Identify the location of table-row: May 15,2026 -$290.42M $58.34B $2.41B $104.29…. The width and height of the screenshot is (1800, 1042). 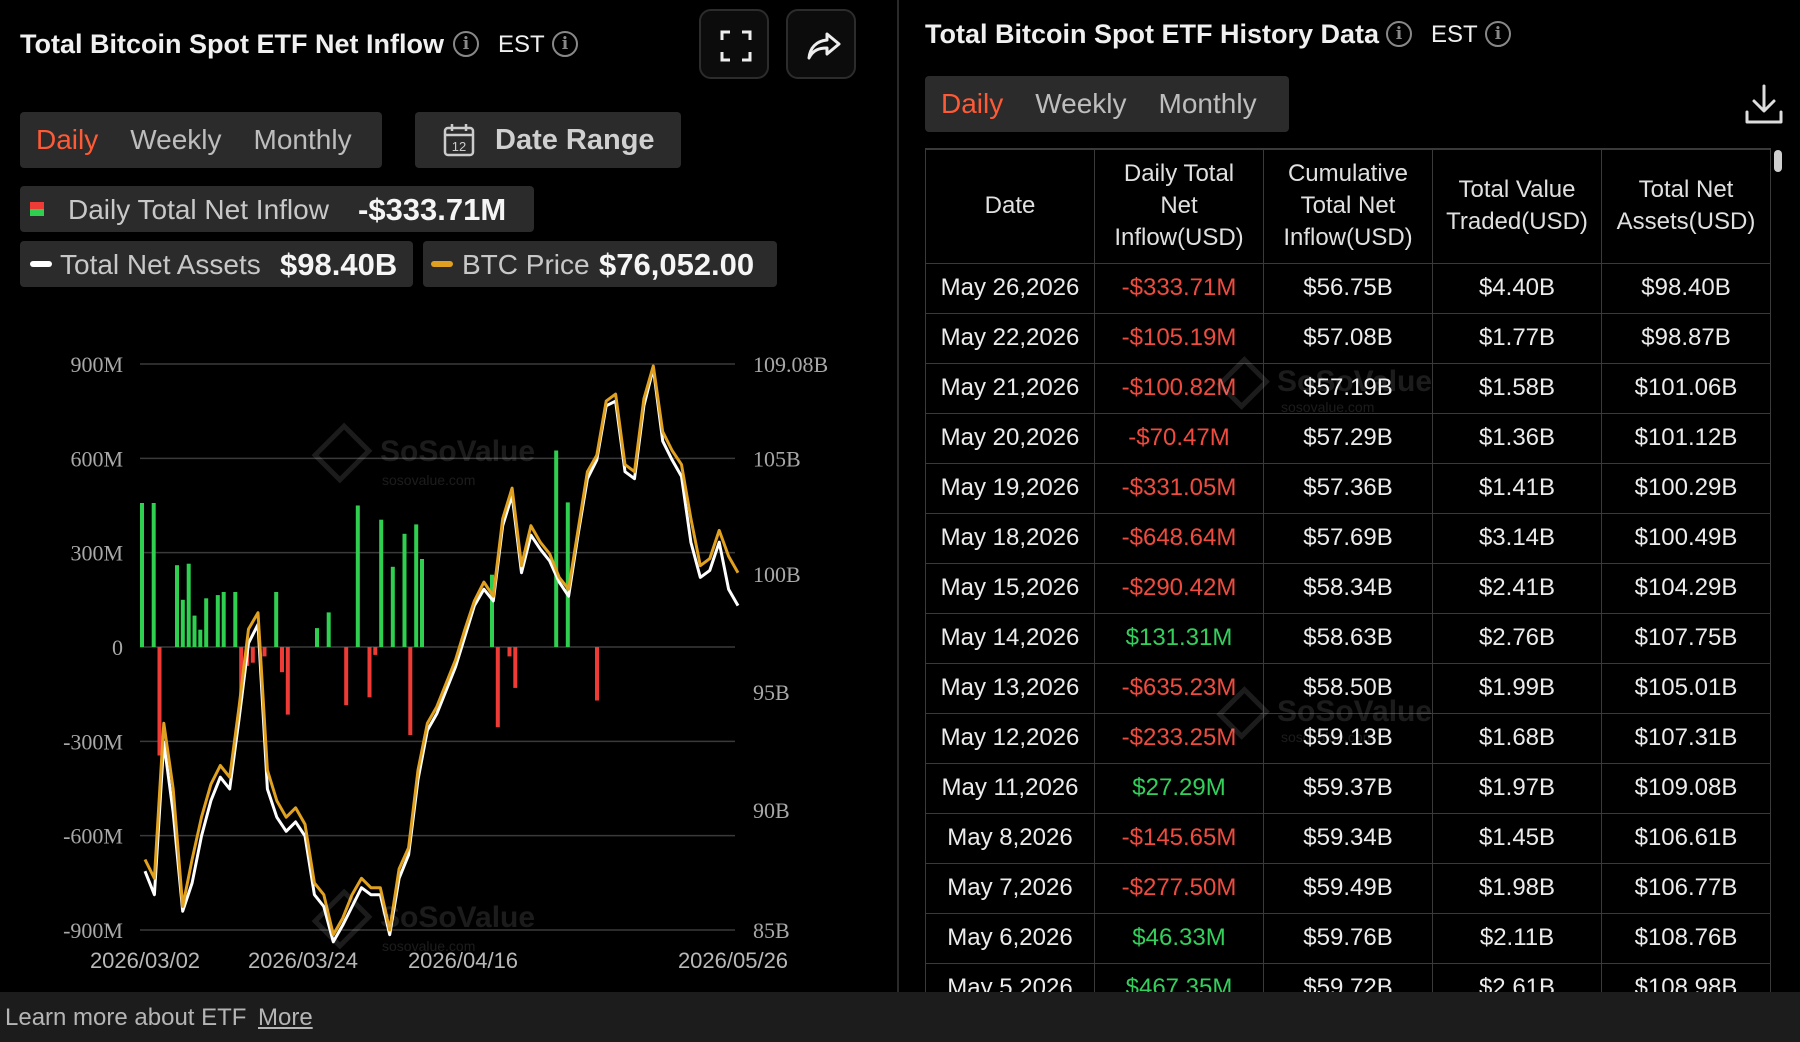
(1348, 588).